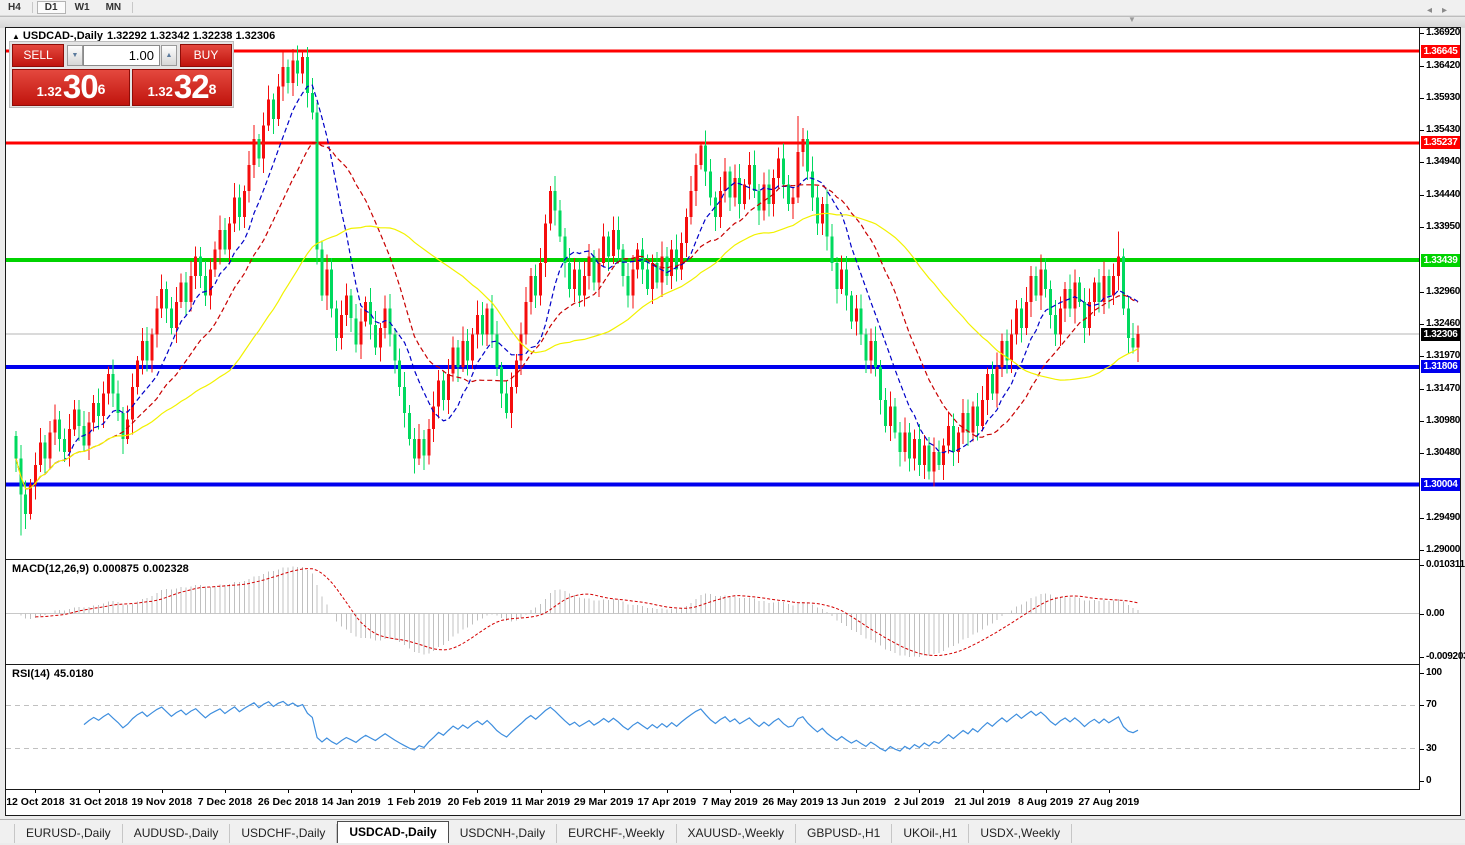 The image size is (1465, 845). I want to click on chart-tab-xauusd-weekly: XAUUSD-,Weekly, so click(736, 833).